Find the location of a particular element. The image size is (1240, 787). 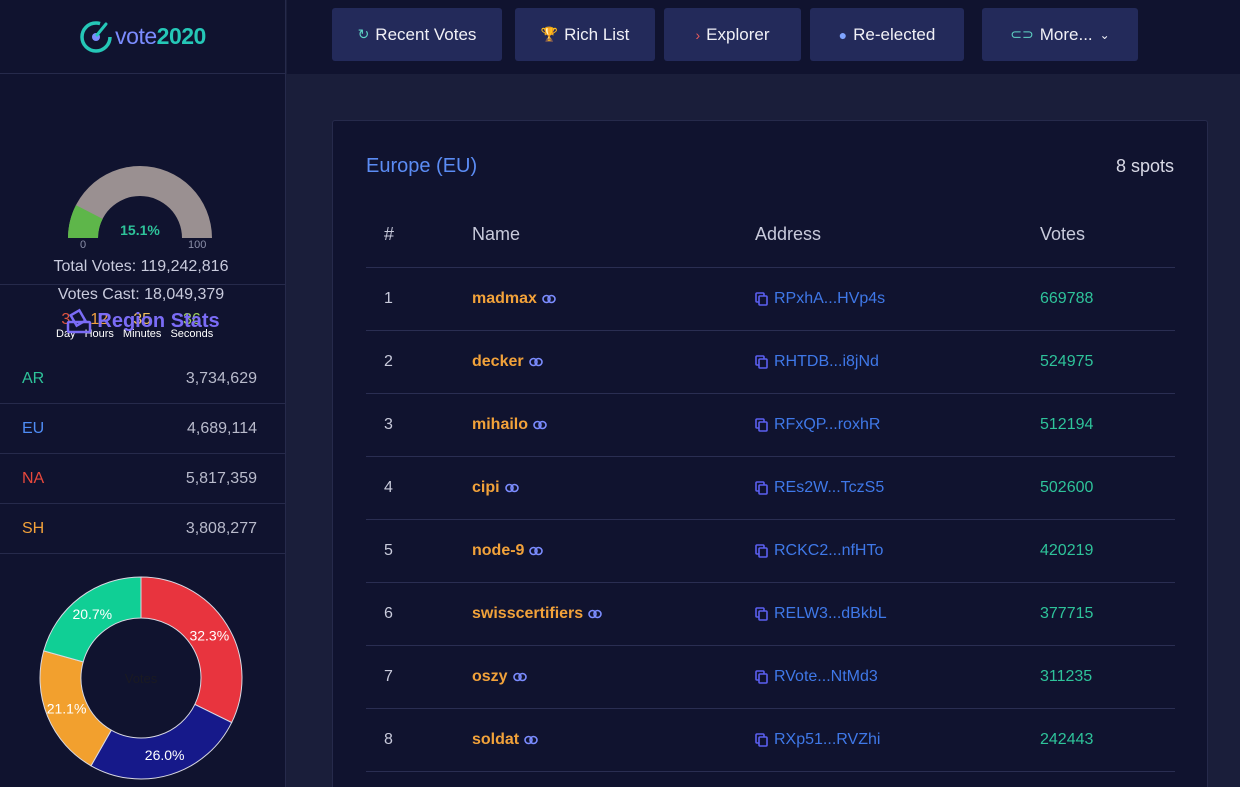

address-link: RHTDB...i8jNd is located at coordinates (817, 362).